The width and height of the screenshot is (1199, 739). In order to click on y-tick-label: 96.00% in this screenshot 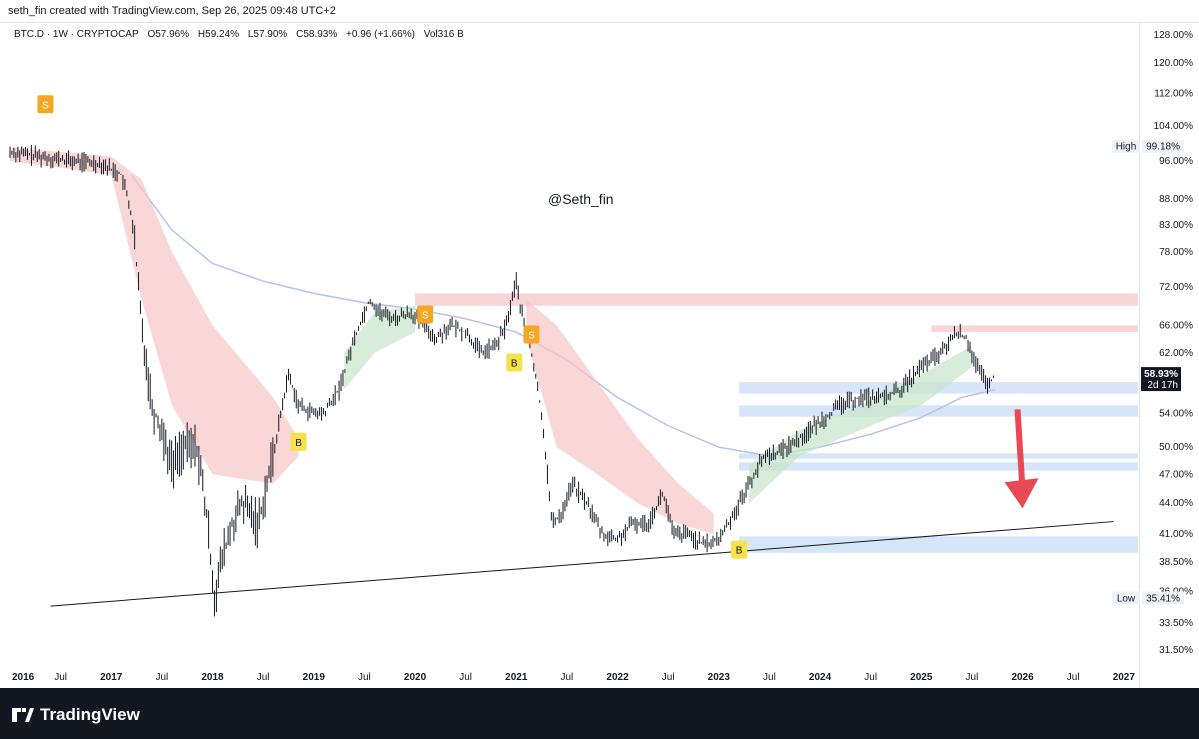, I will do `click(1176, 161)`.